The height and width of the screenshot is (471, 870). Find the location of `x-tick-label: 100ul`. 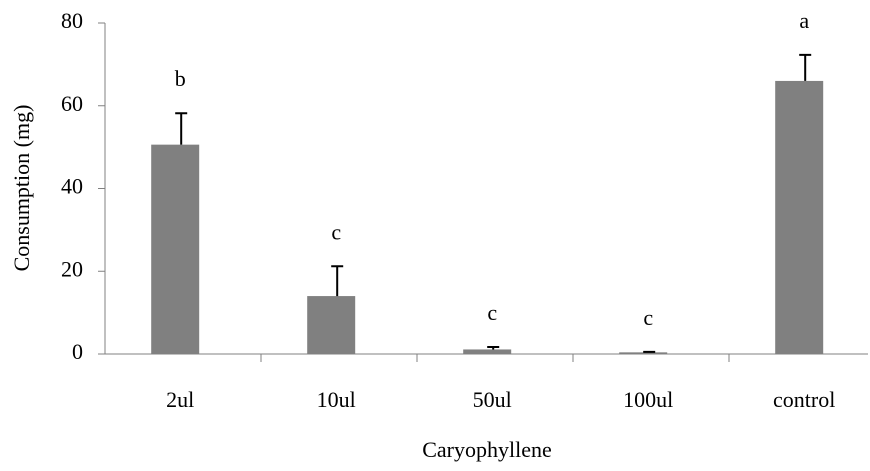

x-tick-label: 100ul is located at coordinates (648, 399).